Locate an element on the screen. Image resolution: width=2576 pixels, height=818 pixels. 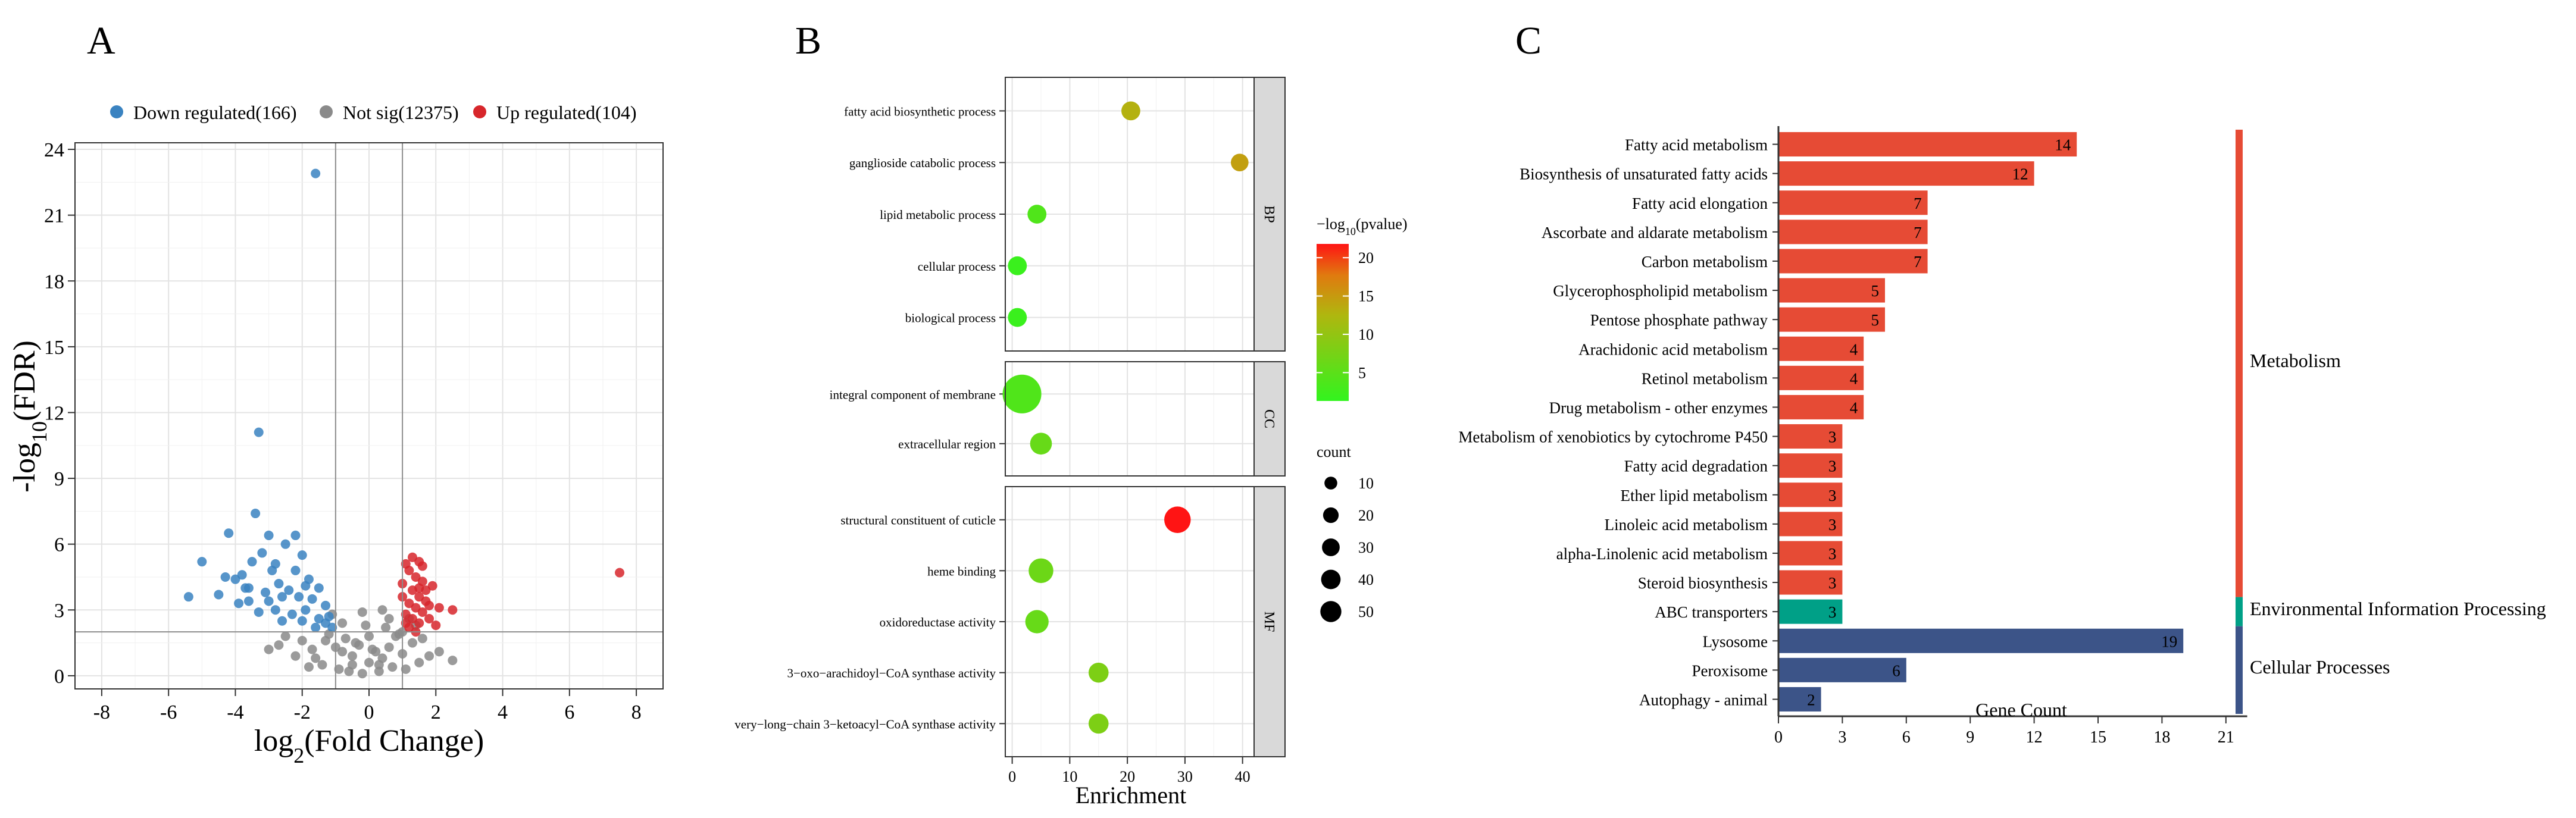
size-legend-label: 50 is located at coordinates (1366, 612).